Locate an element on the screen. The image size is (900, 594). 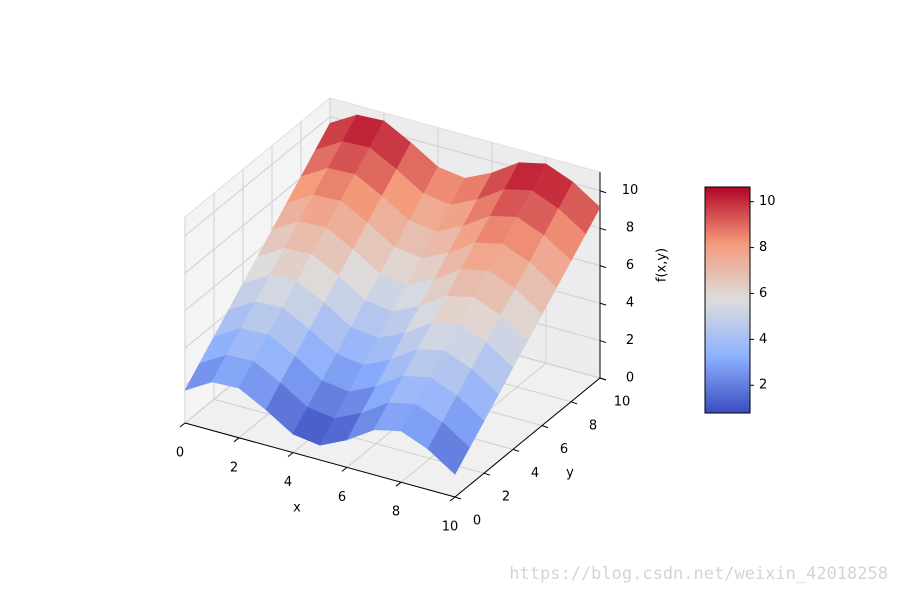
z-tick-label: 10 is located at coordinates (630, 190).